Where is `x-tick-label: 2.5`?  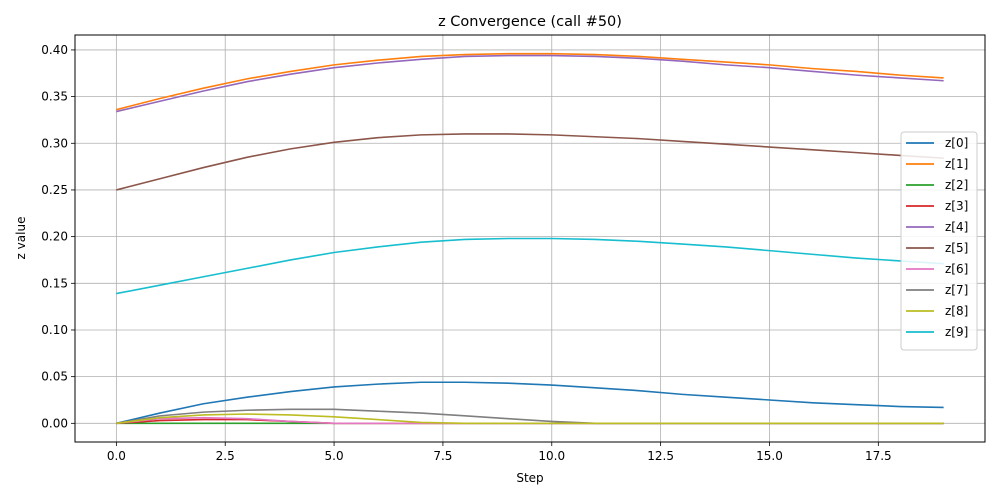 x-tick-label: 2.5 is located at coordinates (225, 456).